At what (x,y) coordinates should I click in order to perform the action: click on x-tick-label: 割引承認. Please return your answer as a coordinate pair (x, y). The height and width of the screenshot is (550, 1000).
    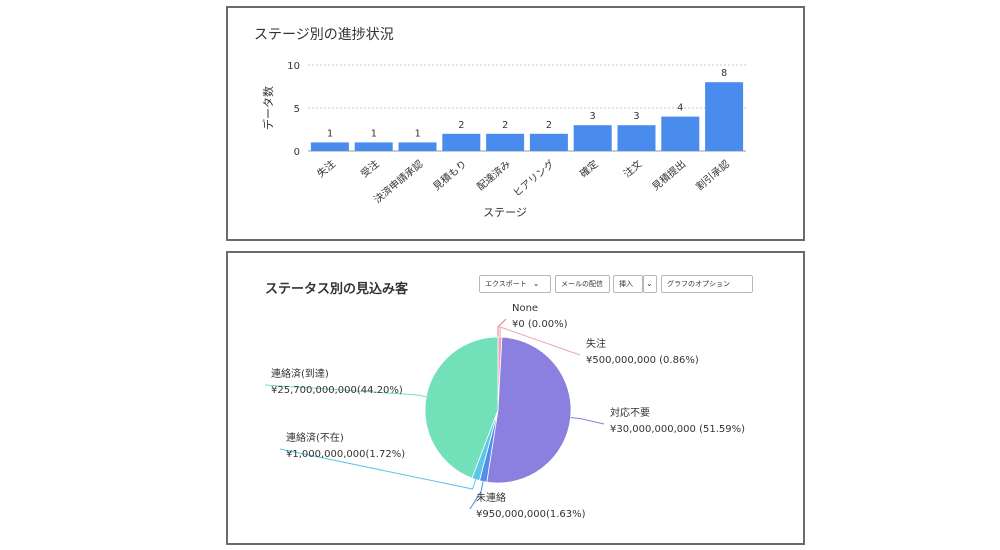
    Looking at the image, I should click on (712, 175).